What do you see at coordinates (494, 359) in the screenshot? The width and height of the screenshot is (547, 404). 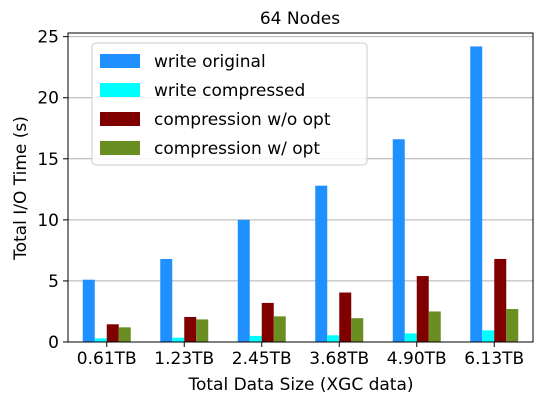 I see `x-tick-label: 6.13TB` at bounding box center [494, 359].